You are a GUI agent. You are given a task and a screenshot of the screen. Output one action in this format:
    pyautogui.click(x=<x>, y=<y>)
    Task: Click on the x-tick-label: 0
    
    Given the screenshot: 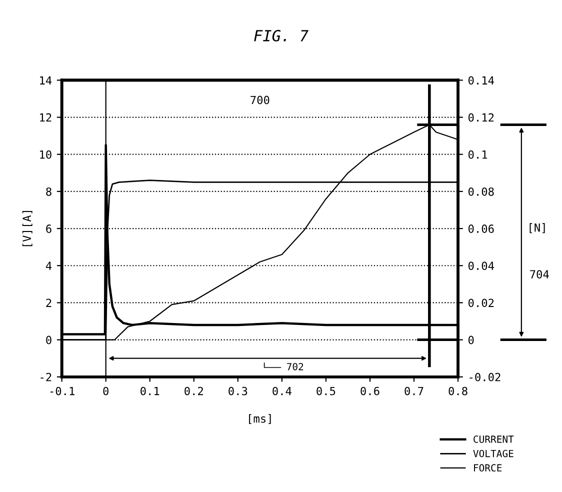 What is the action you would take?
    pyautogui.click(x=105, y=391)
    